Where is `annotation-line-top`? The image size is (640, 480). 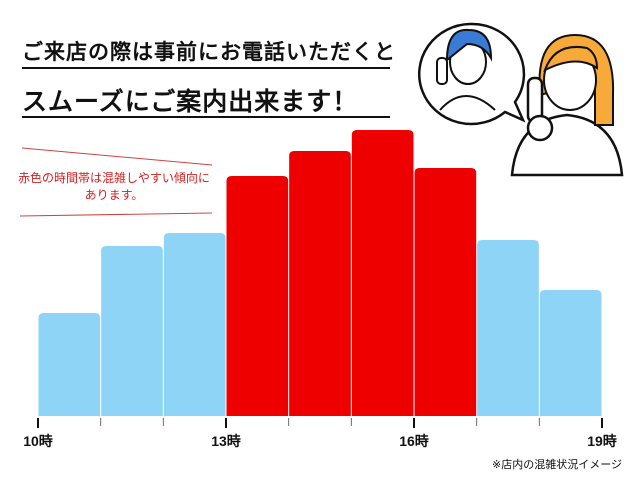
annotation-line-top is located at coordinates (117, 156).